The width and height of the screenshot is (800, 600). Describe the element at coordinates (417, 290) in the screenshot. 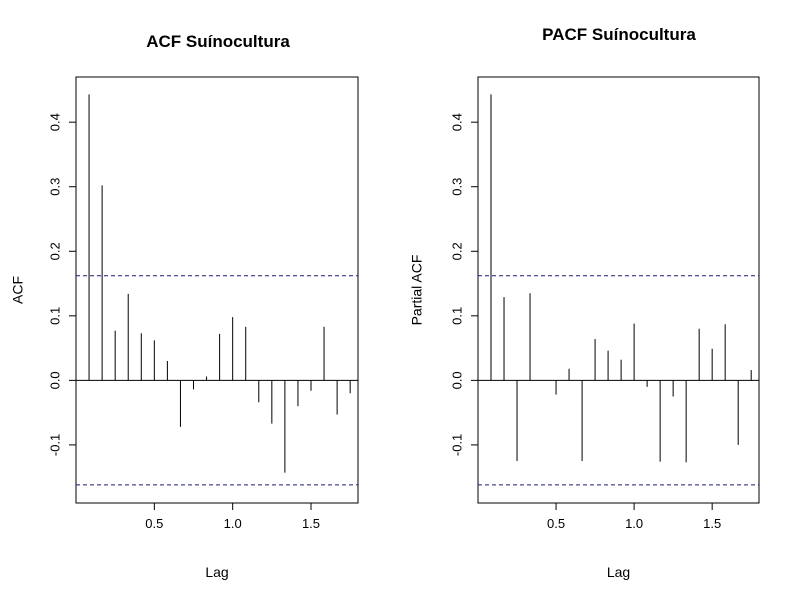

I see `y-axis-label: Partial ACF` at that location.